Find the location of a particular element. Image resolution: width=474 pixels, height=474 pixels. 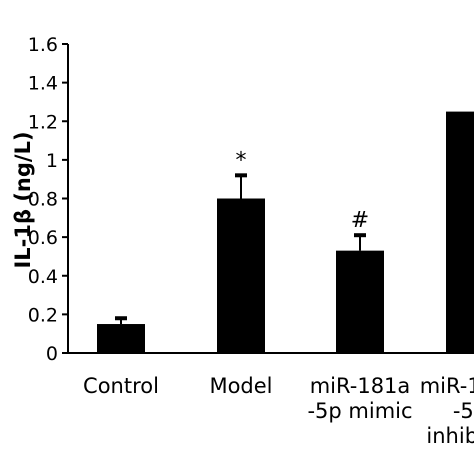

category-label: inhibitor is located at coordinates (450, 436).